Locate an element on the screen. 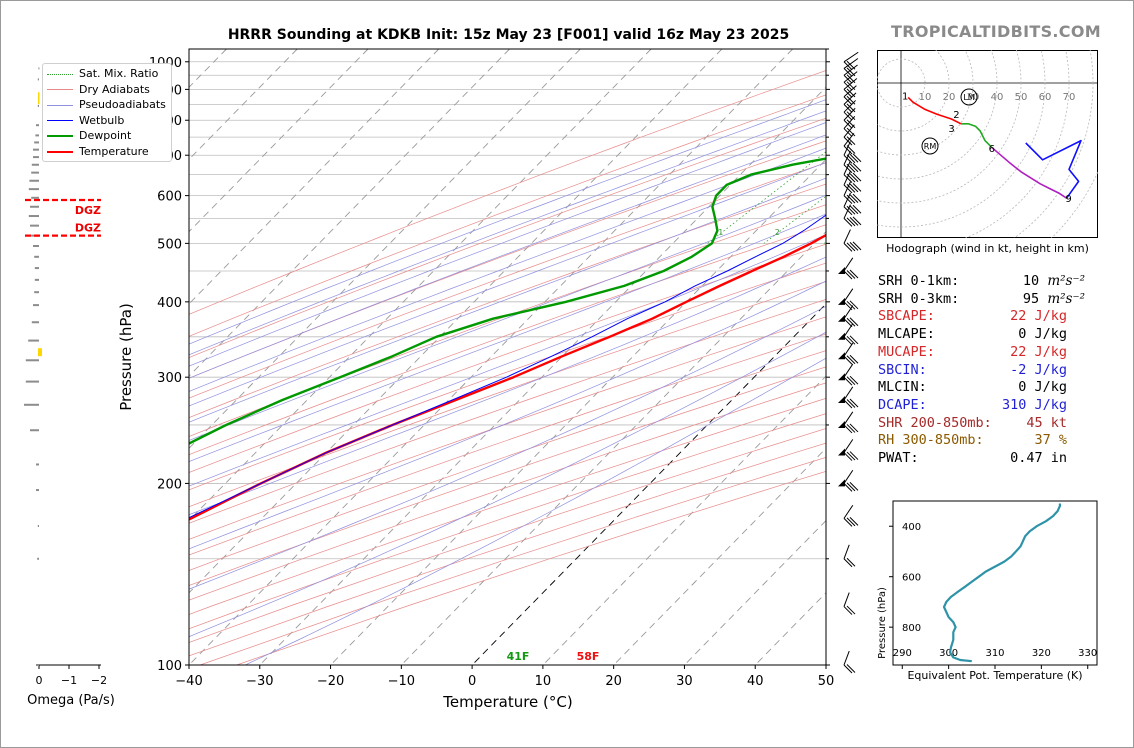 This screenshot has width=1134, height=748. hodo-trace is located at coordinates (977, 136).